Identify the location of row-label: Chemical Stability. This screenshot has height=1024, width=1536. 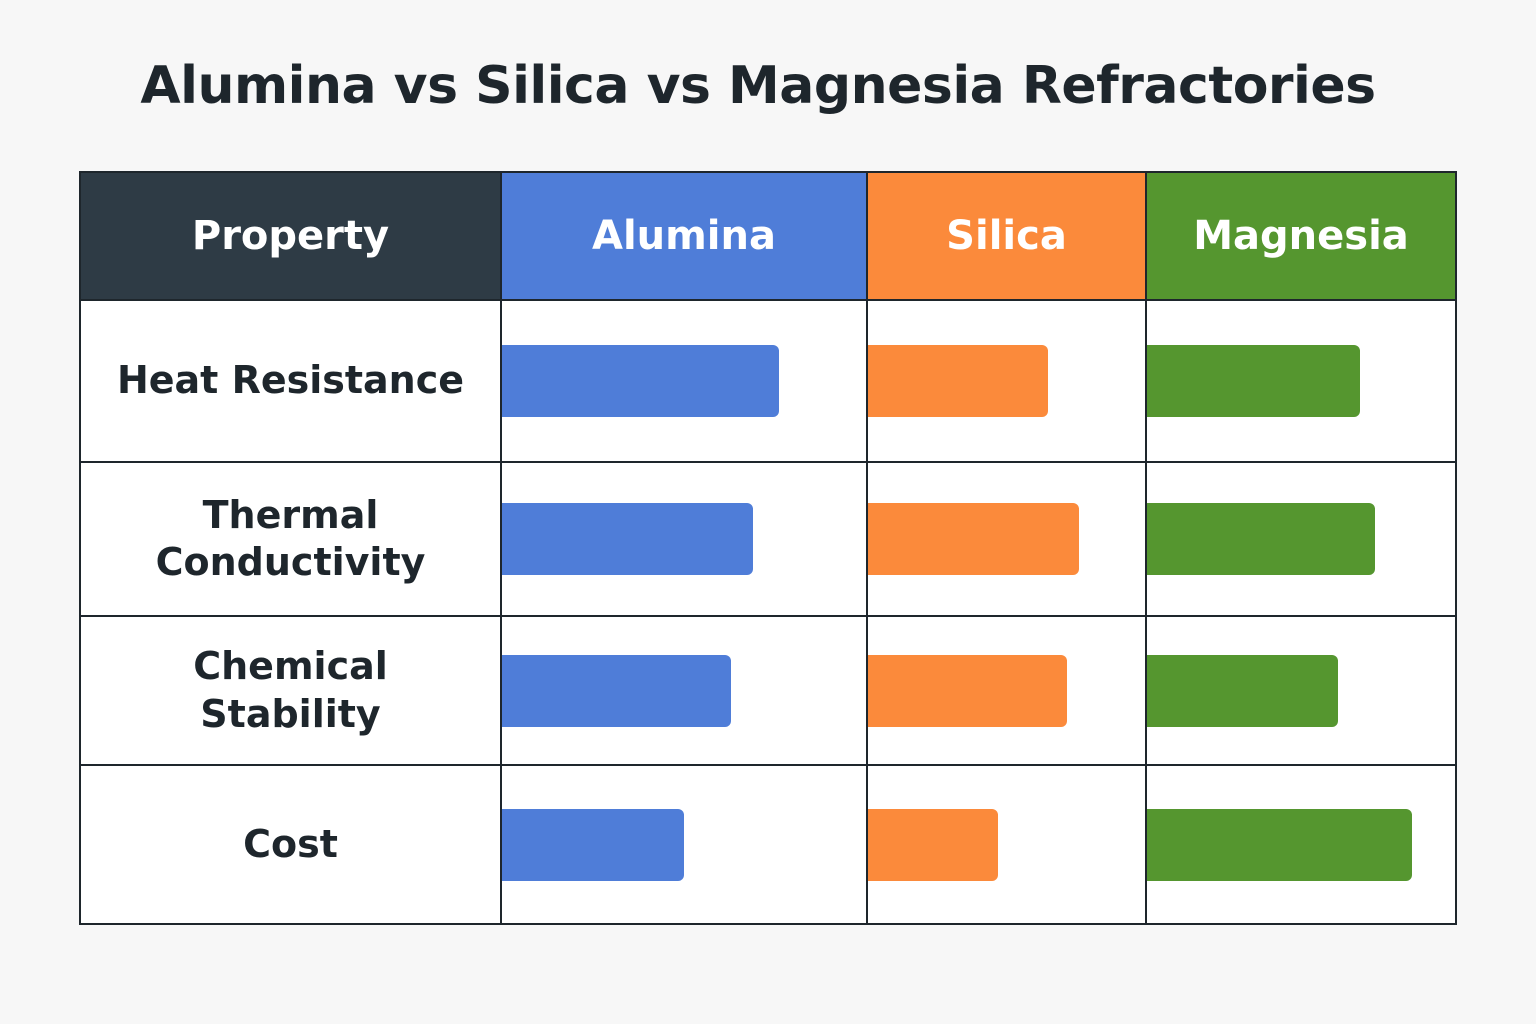
(291, 691).